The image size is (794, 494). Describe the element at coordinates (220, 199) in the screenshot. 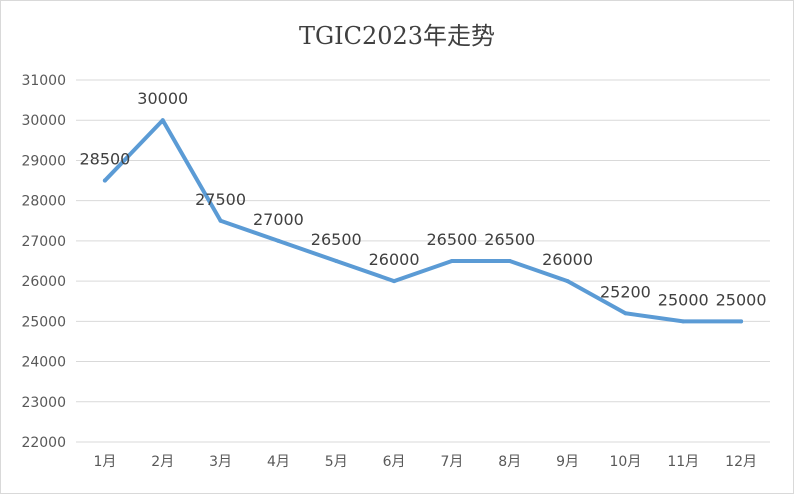

I see `data-label: 27500` at that location.